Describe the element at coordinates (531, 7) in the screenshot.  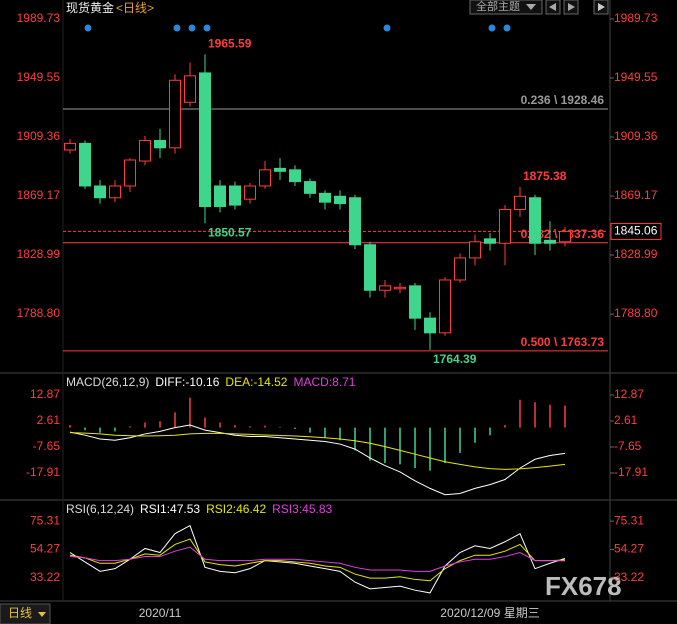
I see `dropdown-icon` at that location.